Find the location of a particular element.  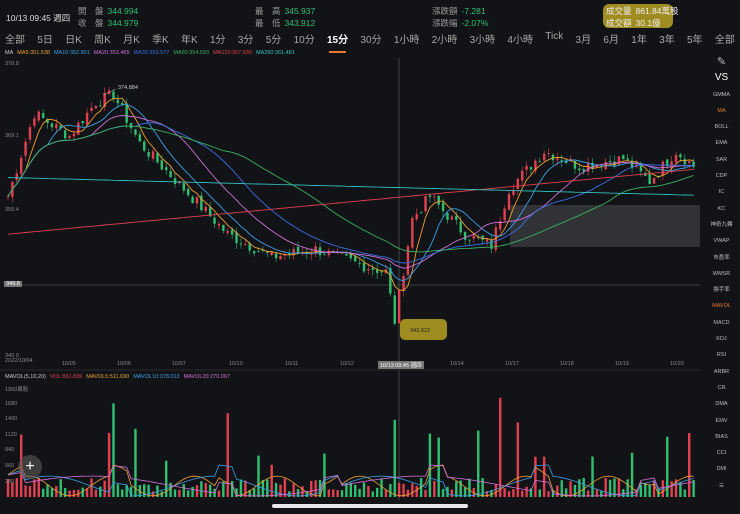

tab-1: 5日 is located at coordinates (45, 40).